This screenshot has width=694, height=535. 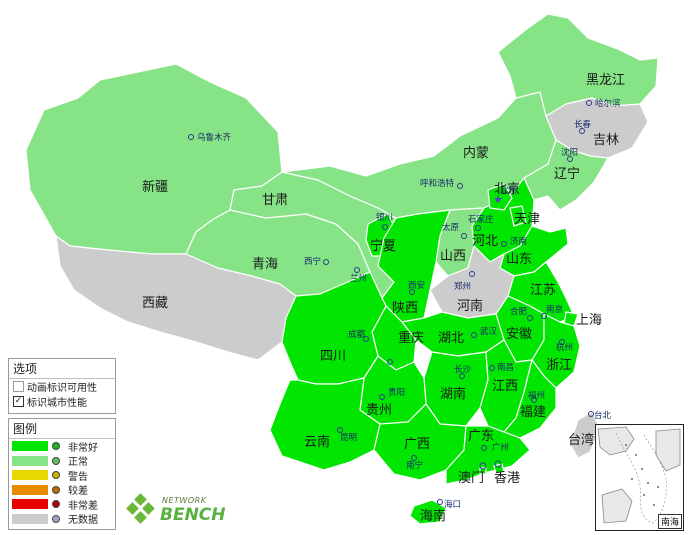 What do you see at coordinates (78, 477) in the screenshot?
I see `legend-label: 警告` at bounding box center [78, 477].